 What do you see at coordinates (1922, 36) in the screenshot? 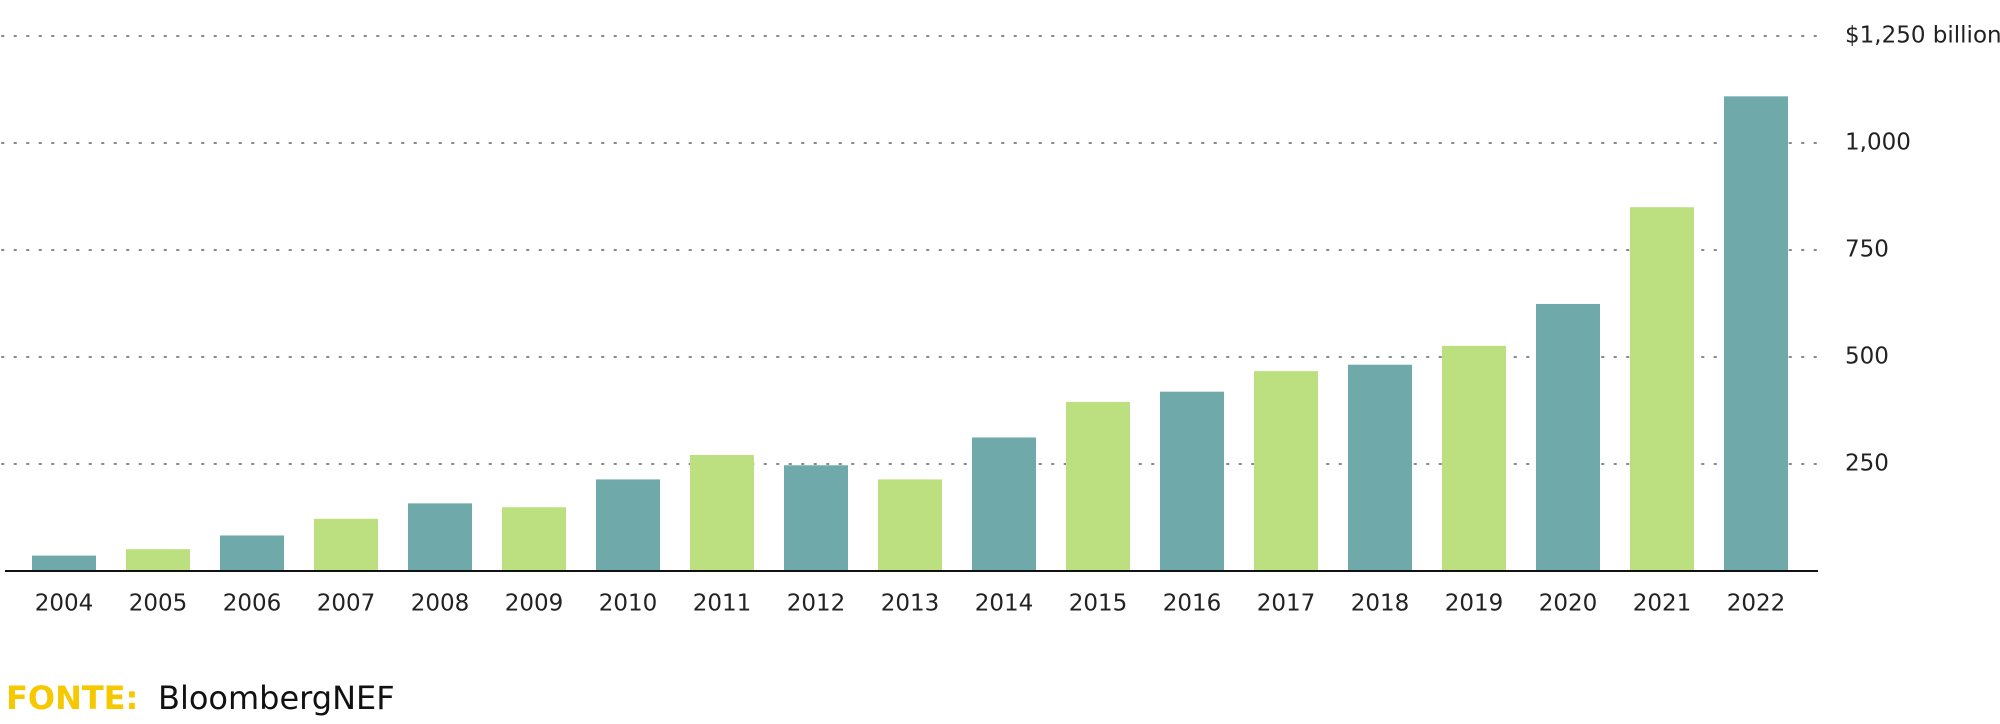
I see `y-tick-label: $1,250 billion` at bounding box center [1922, 36].